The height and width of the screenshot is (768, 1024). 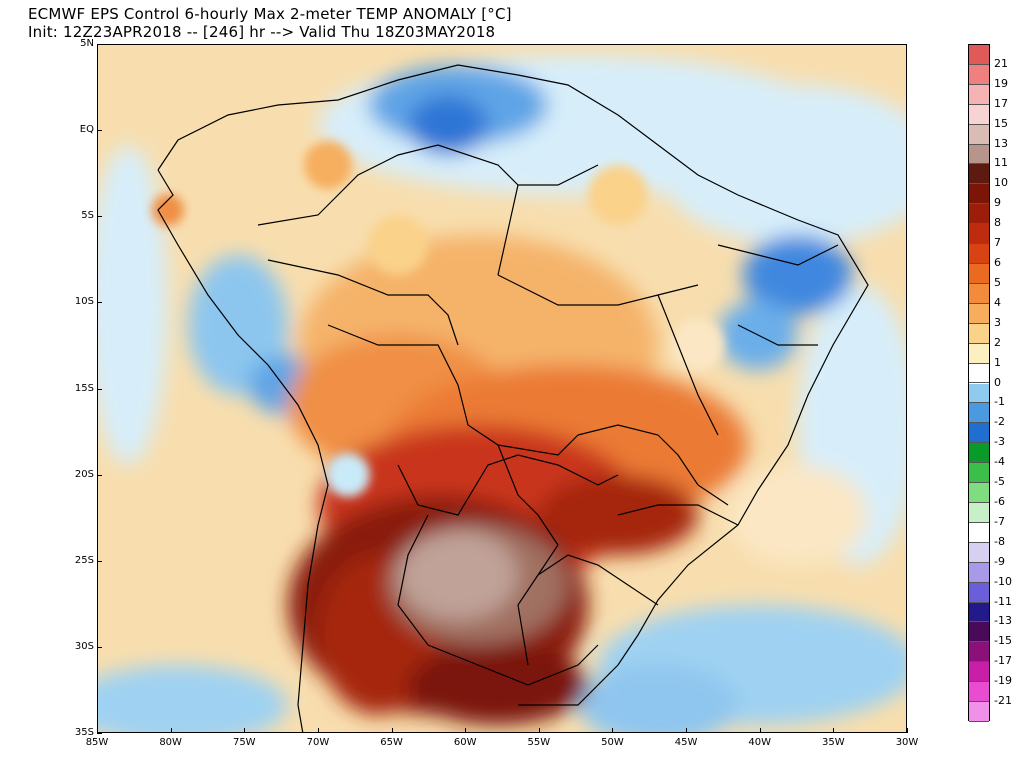 I want to click on colorbar-label: -4, so click(x=999, y=462).